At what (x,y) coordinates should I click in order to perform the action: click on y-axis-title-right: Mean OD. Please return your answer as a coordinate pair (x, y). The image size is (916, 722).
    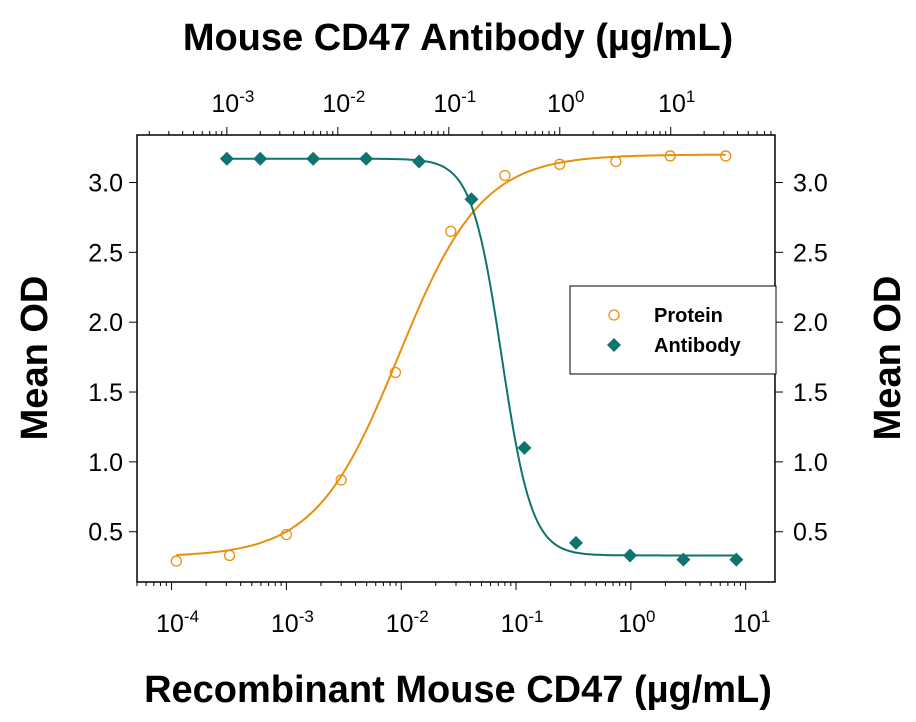
    Looking at the image, I should click on (888, 358).